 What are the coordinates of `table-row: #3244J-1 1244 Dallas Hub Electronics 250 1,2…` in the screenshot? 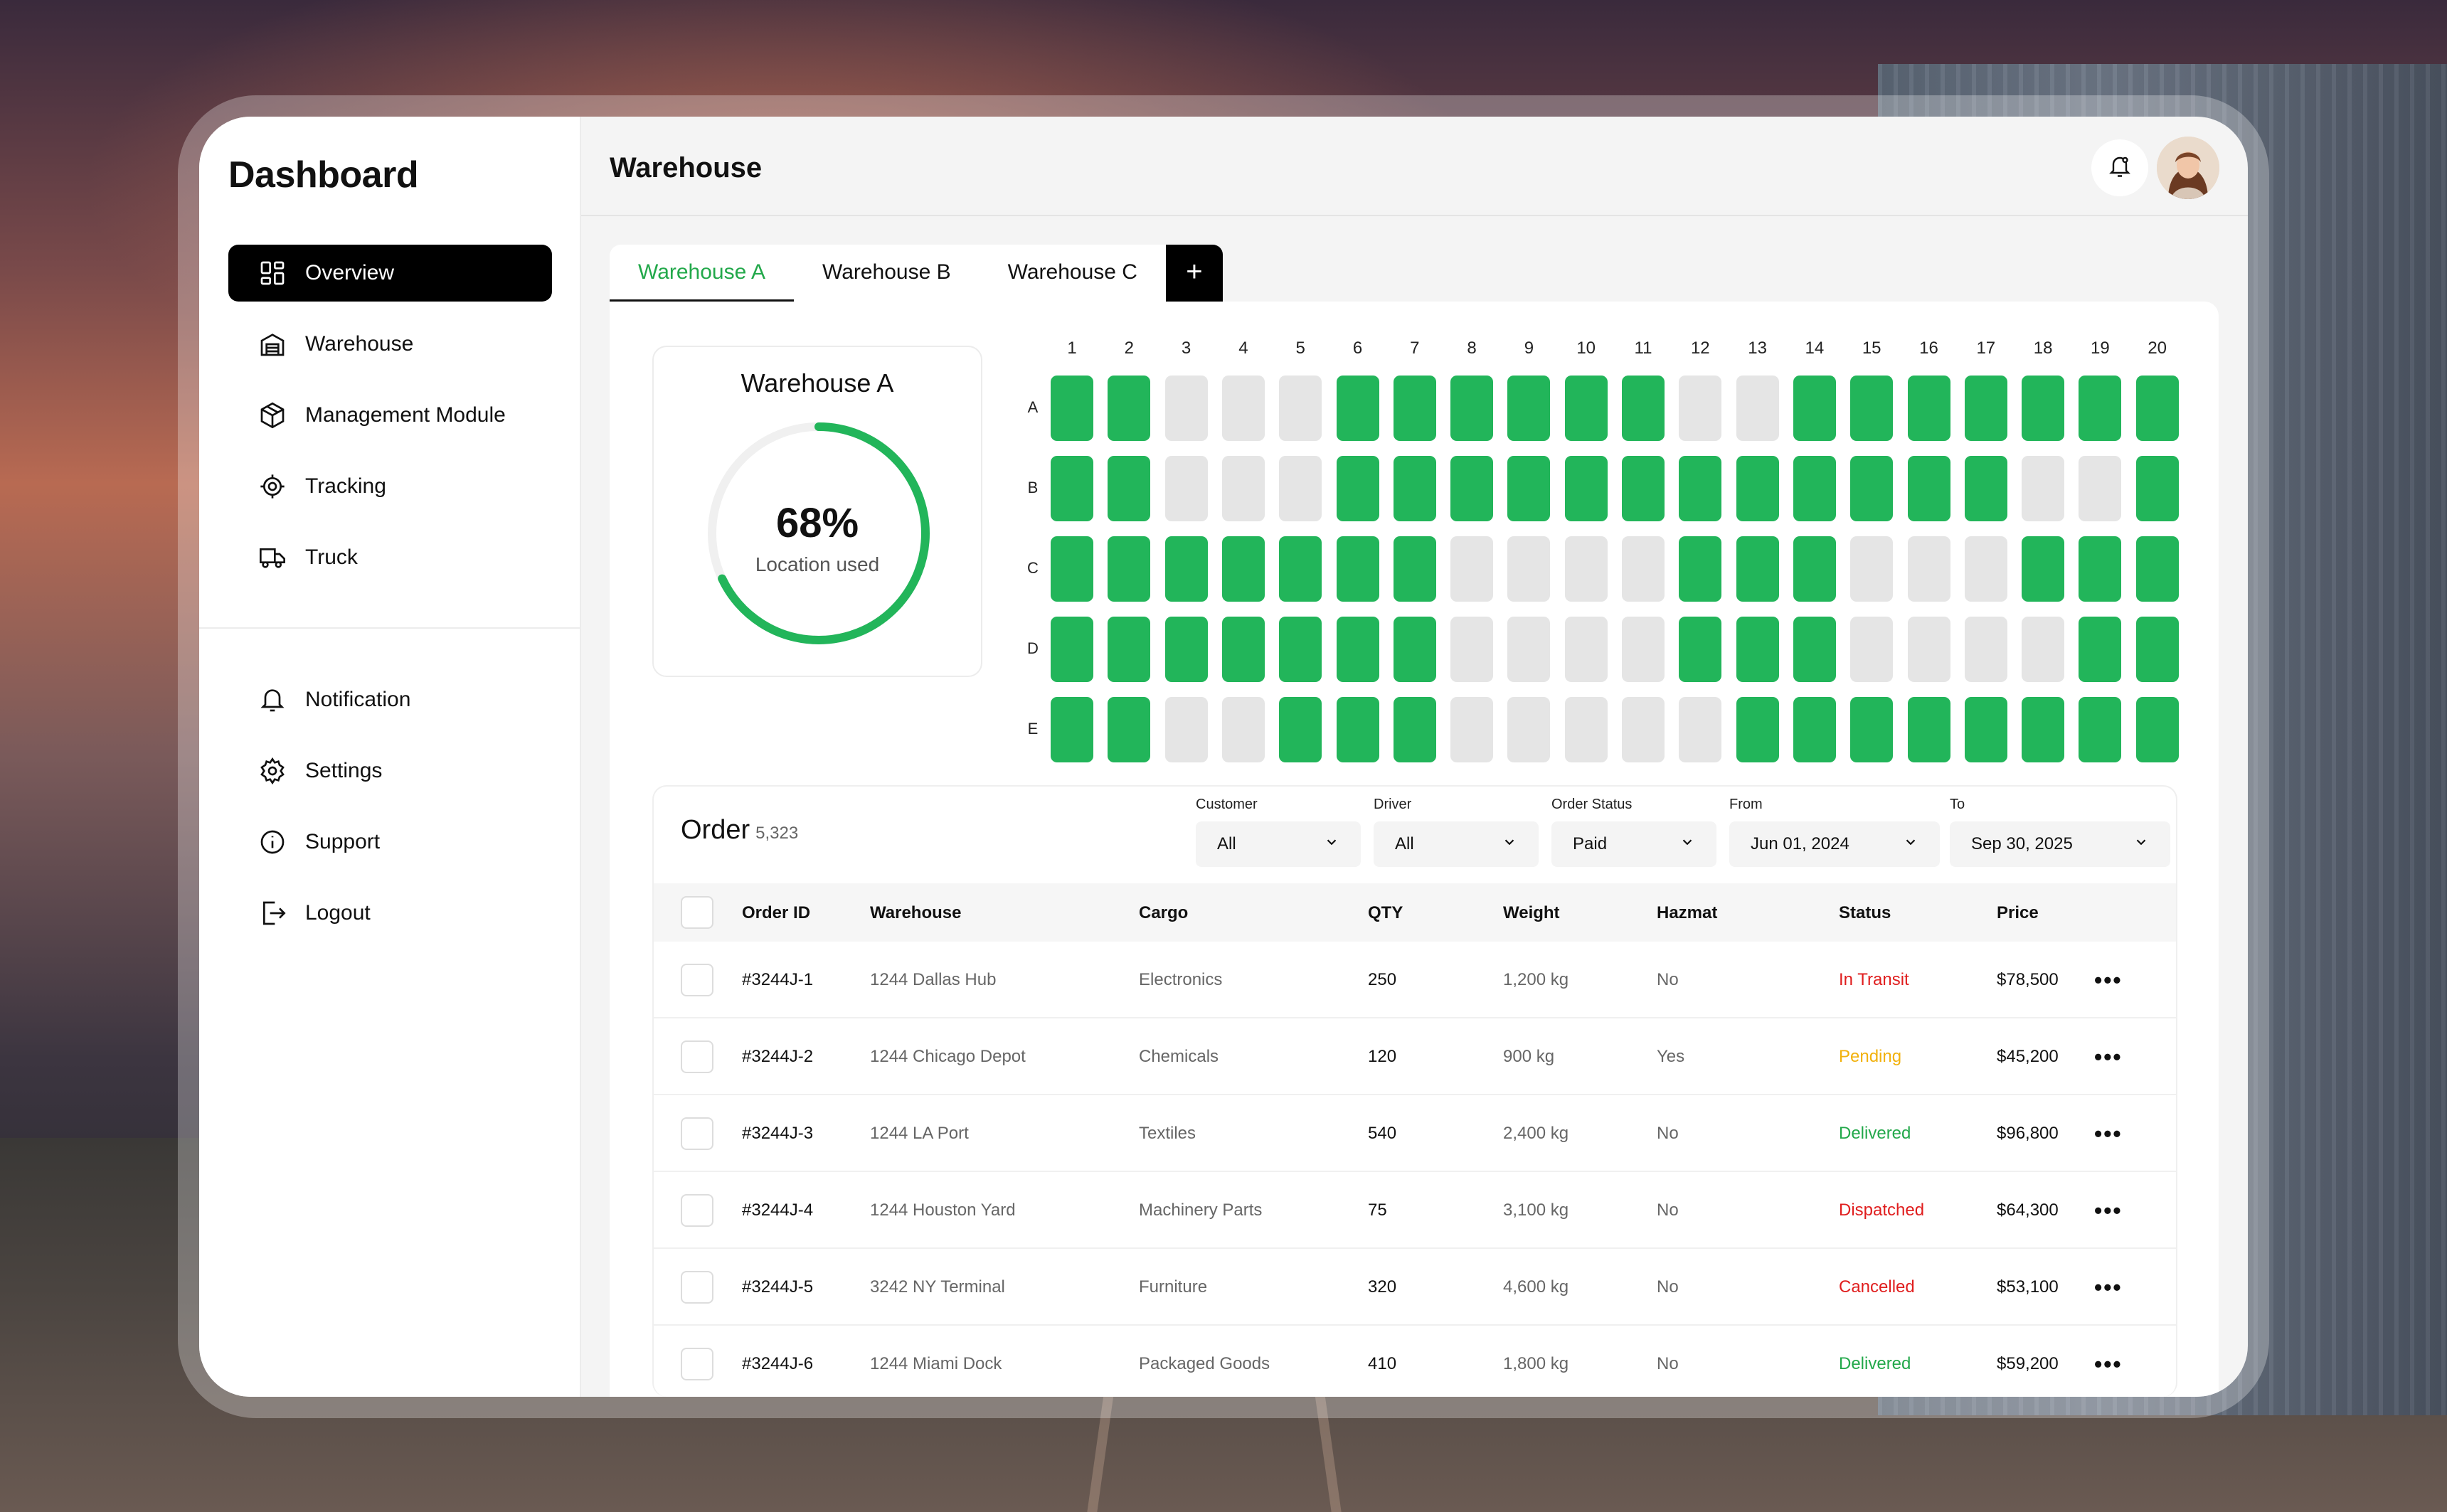 It's located at (1415, 980).